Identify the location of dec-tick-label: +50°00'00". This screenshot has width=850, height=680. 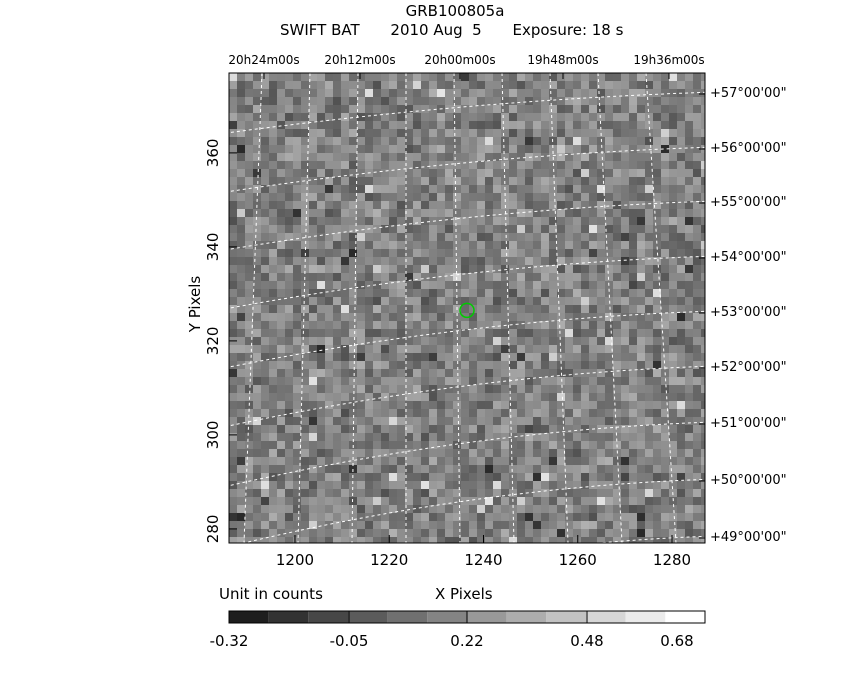
(748, 480).